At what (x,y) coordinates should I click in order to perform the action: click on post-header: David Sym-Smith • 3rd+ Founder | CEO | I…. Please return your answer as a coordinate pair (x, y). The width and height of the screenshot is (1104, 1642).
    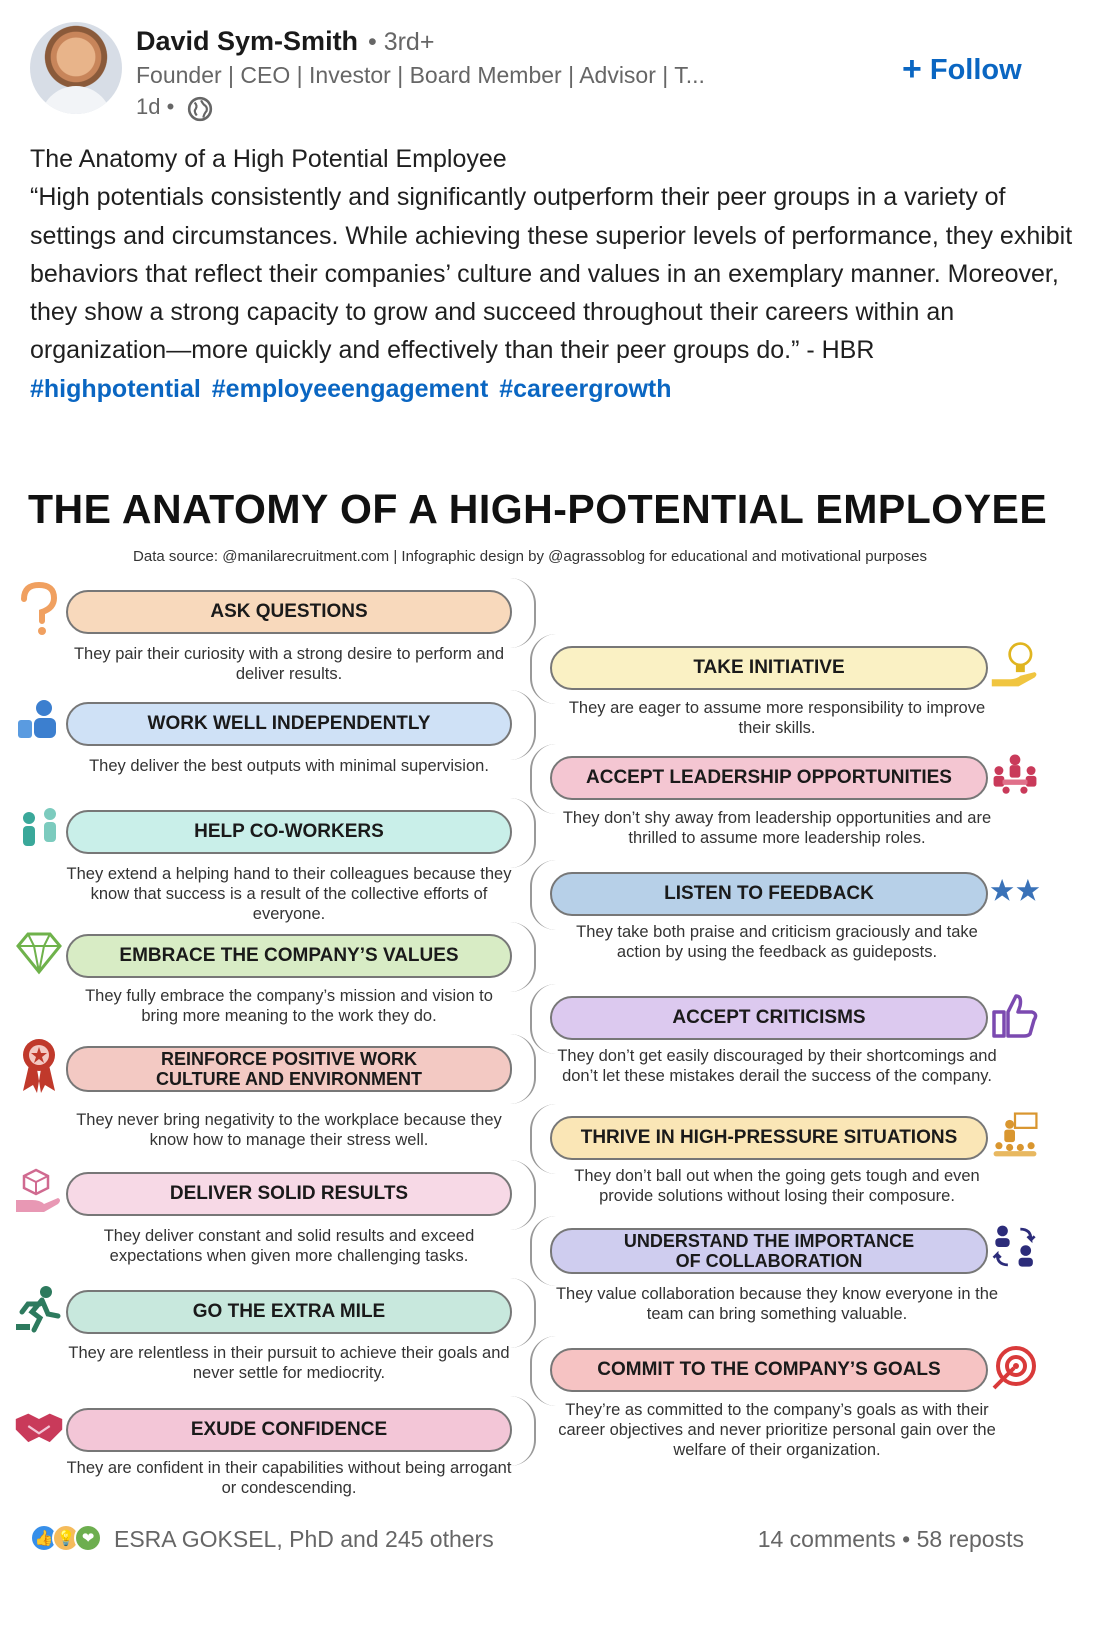
    Looking at the image, I should click on (552, 70).